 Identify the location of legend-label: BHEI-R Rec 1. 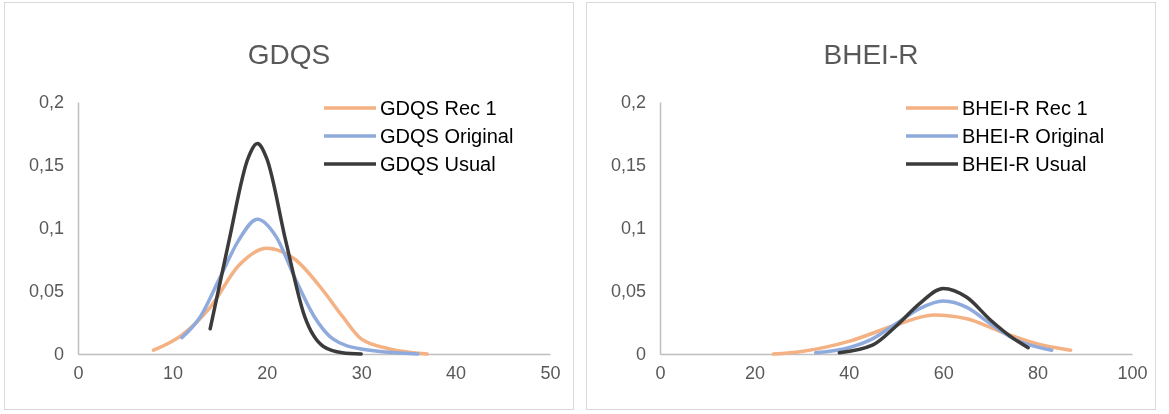
(1025, 108).